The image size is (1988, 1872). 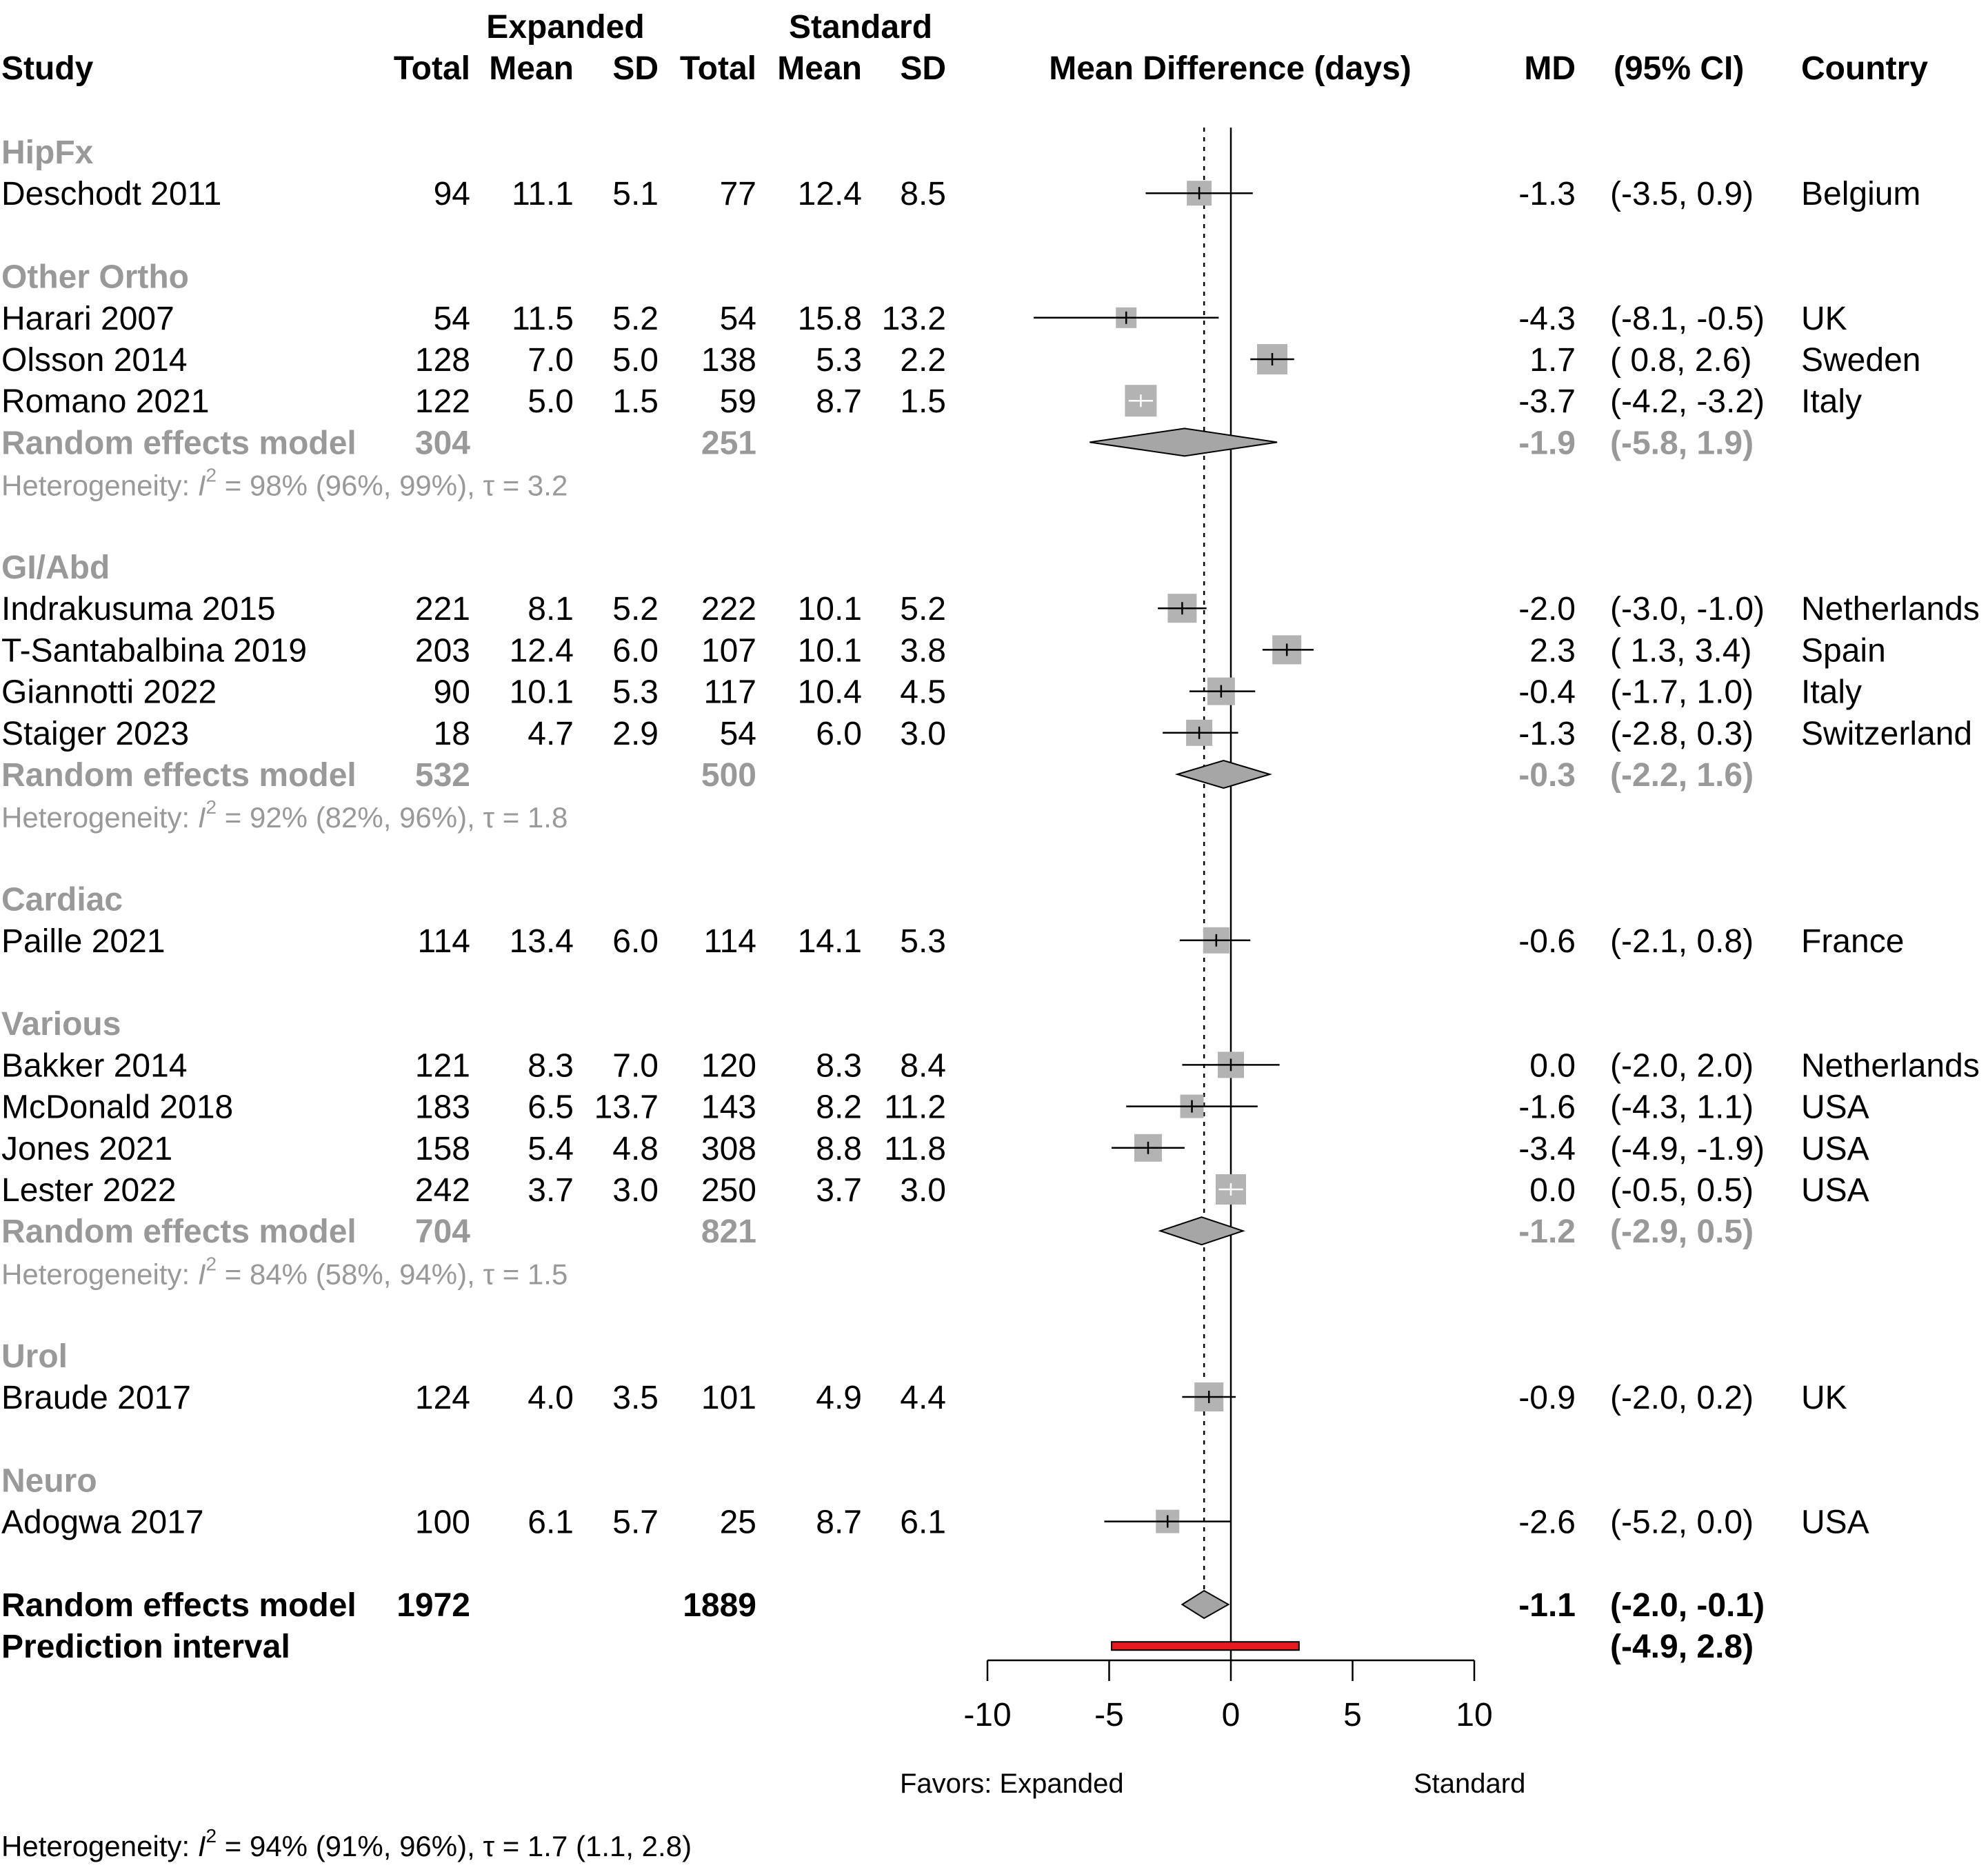 I want to click on standard-total: 222, so click(x=728, y=609).